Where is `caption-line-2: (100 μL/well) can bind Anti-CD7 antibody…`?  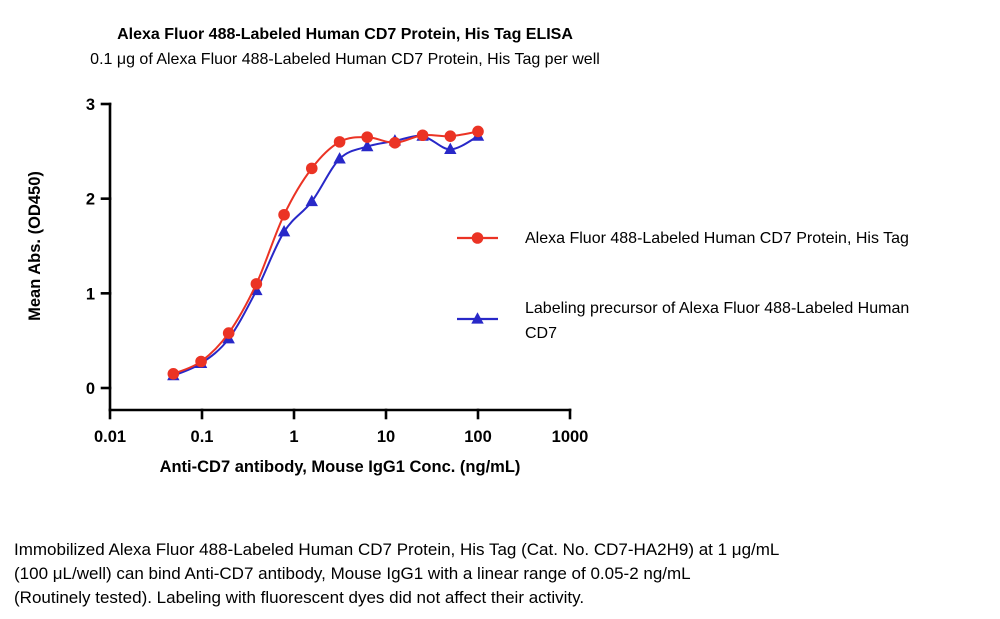 caption-line-2: (100 μL/well) can bind Anti-CD7 antibody… is located at coordinates (352, 573).